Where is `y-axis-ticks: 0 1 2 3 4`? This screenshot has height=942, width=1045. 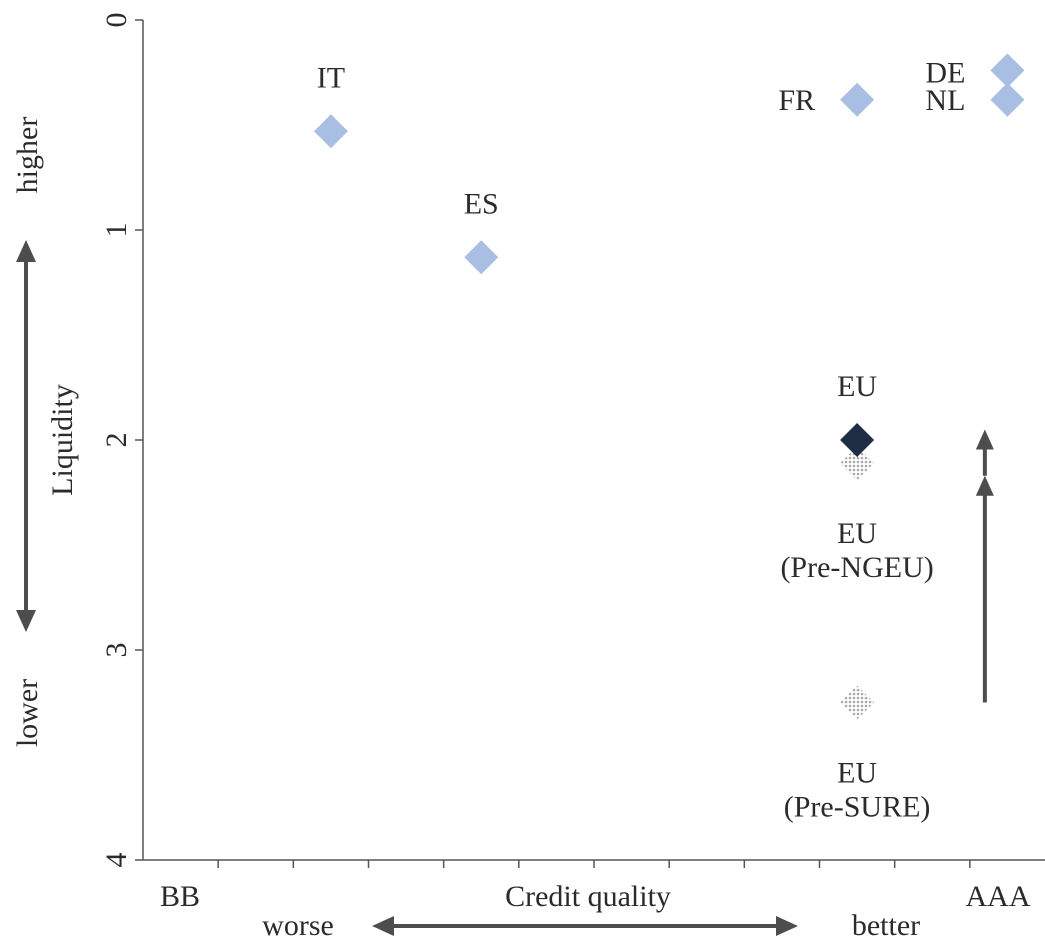 y-axis-ticks: 0 1 2 3 4 is located at coordinates (121, 440).